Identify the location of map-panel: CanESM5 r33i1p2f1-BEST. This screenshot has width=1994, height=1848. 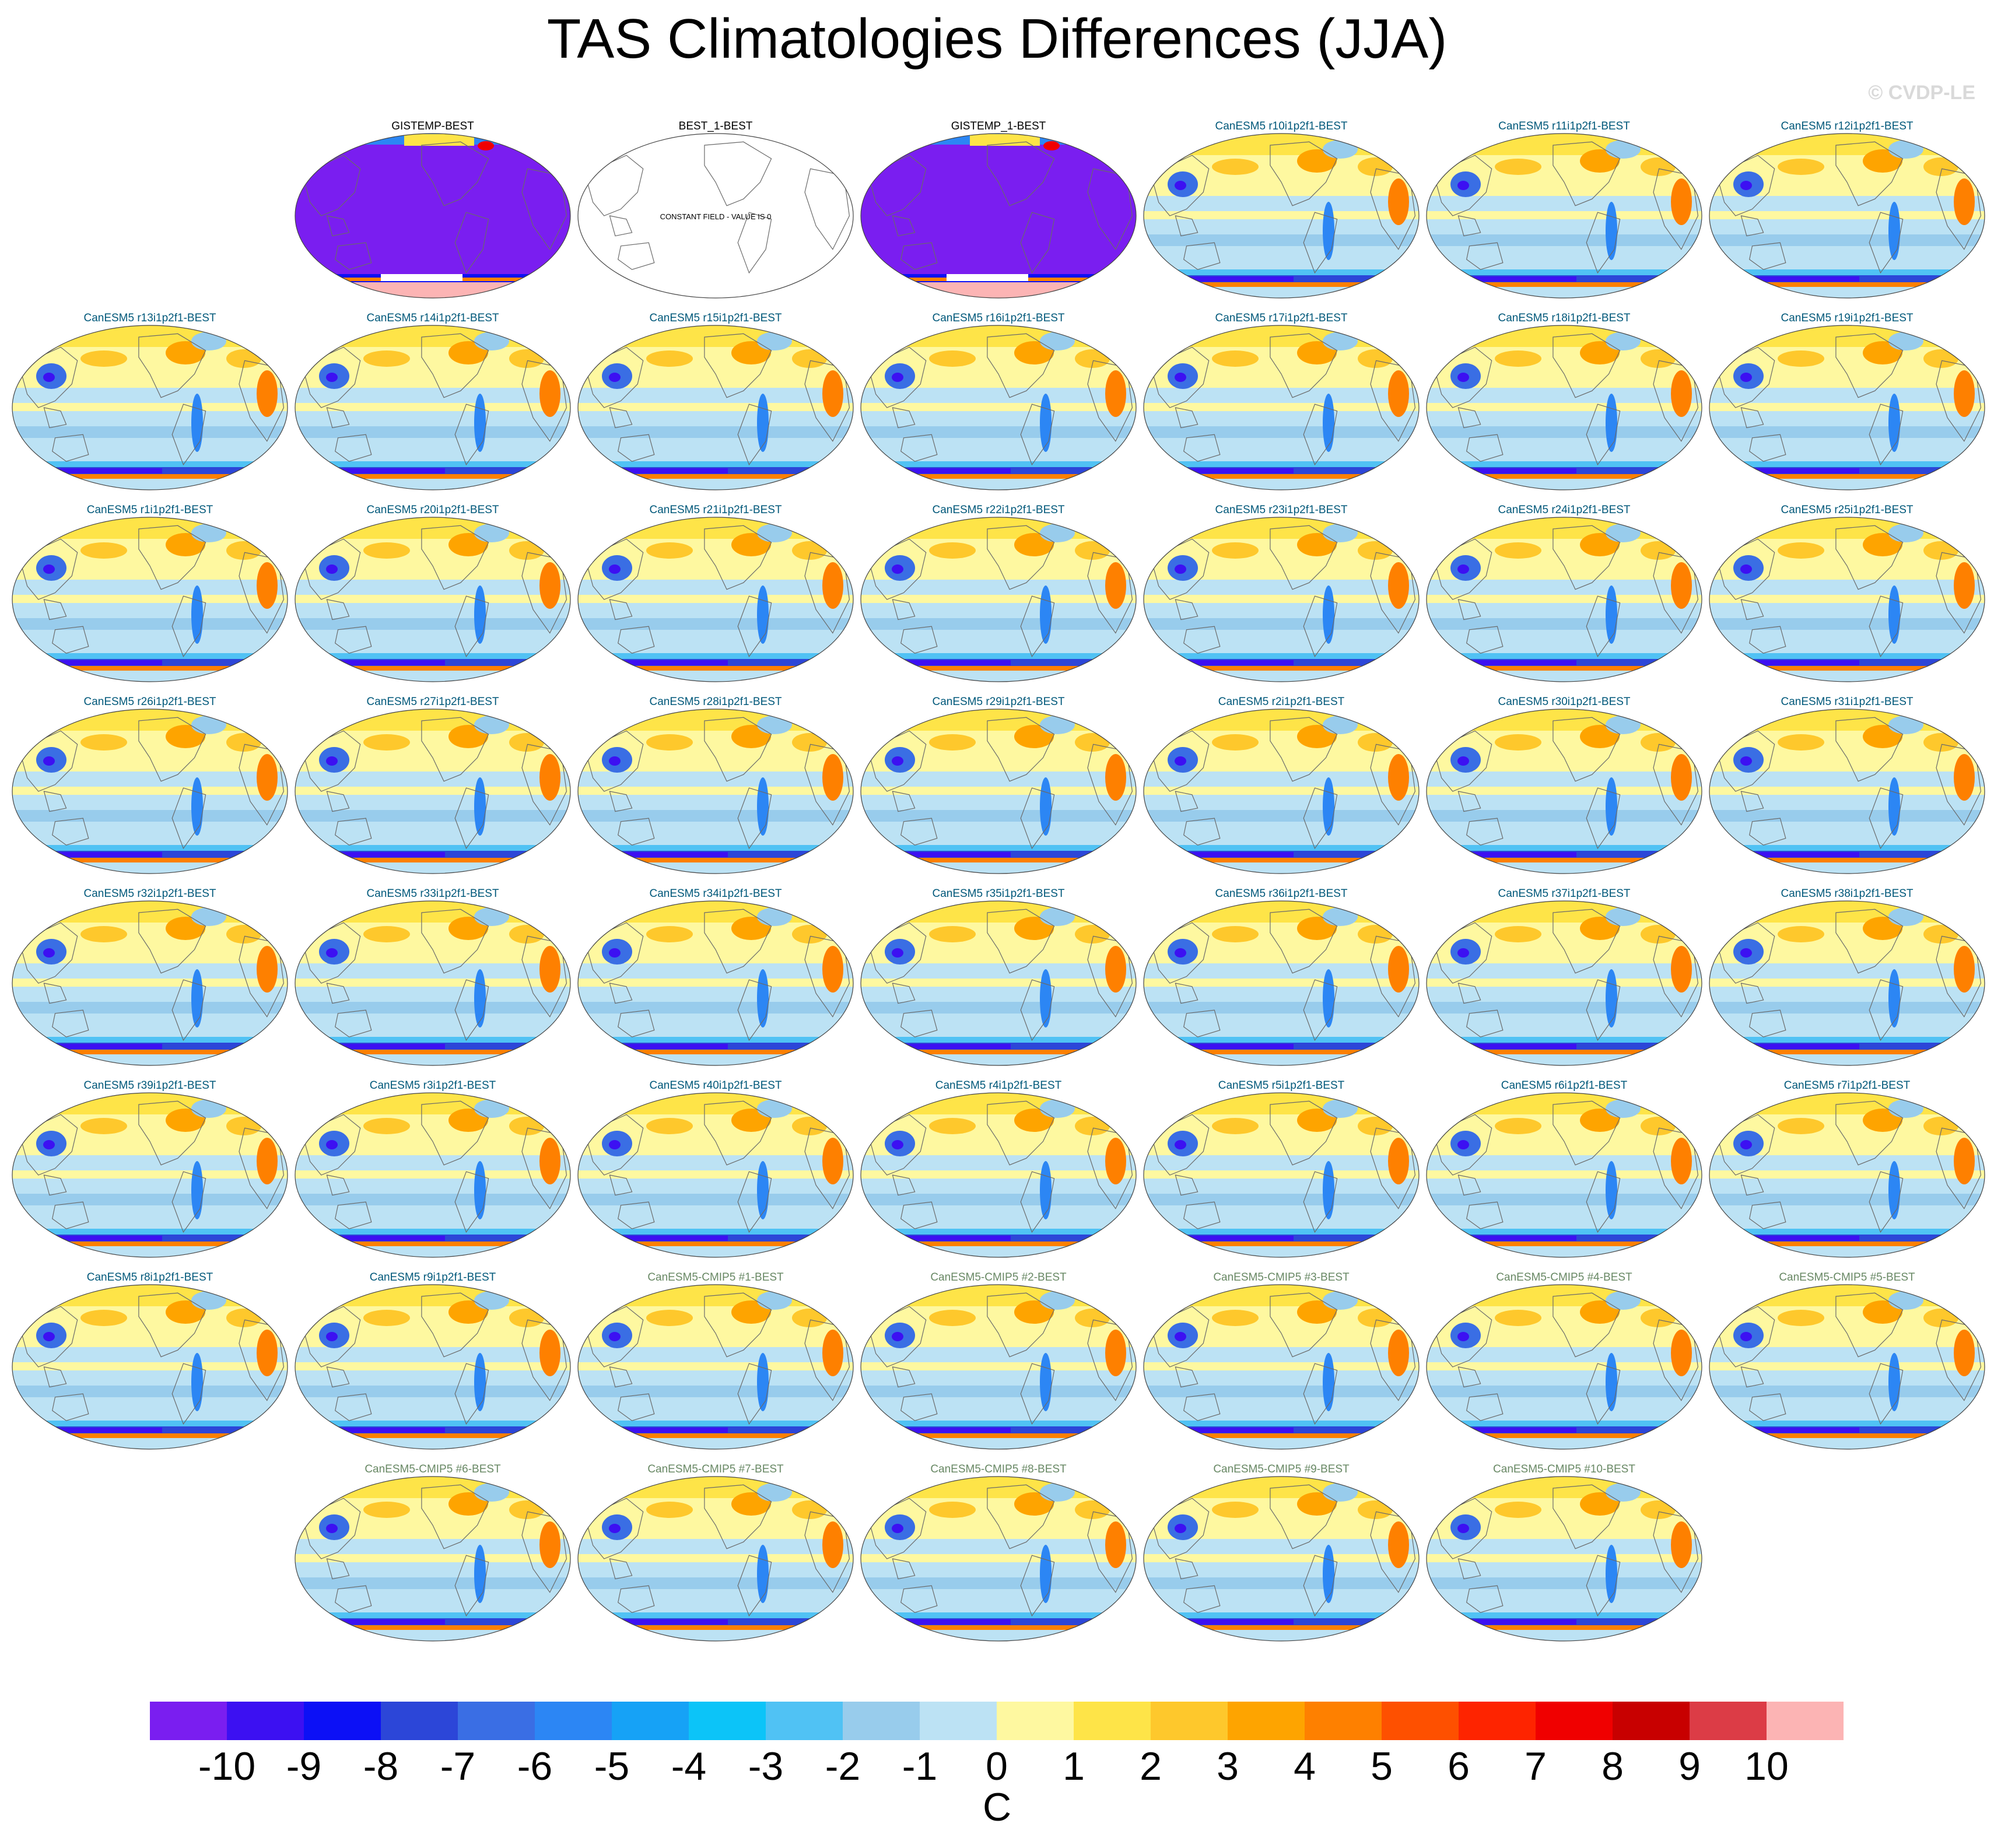
(432, 977).